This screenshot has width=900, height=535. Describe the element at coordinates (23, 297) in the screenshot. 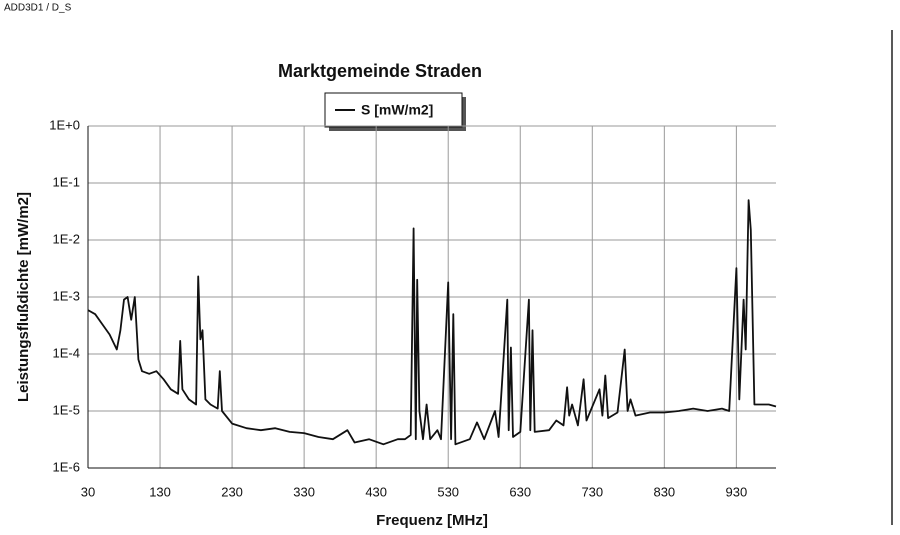

I see `y-axis-label: Leistungsflußdichte [mW/m2]` at that location.